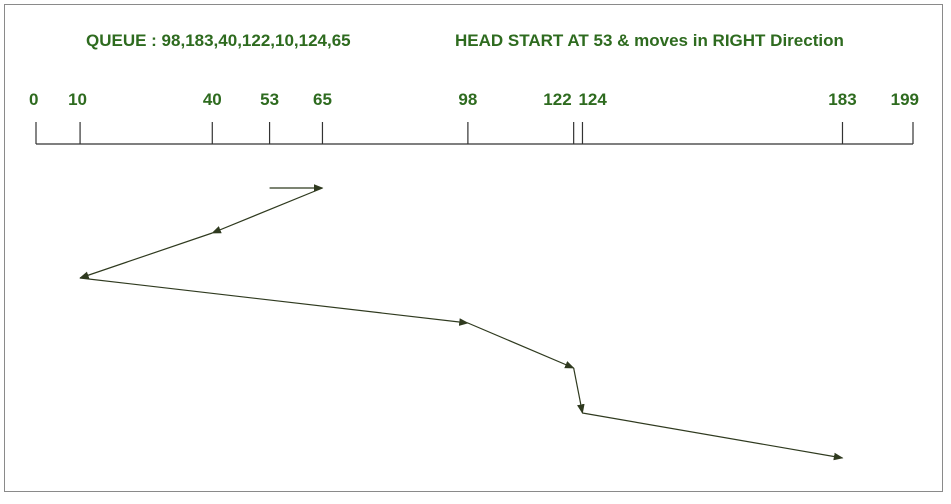 The width and height of the screenshot is (951, 504). Describe the element at coordinates (557, 99) in the screenshot. I see `tick-label-122: 122` at that location.